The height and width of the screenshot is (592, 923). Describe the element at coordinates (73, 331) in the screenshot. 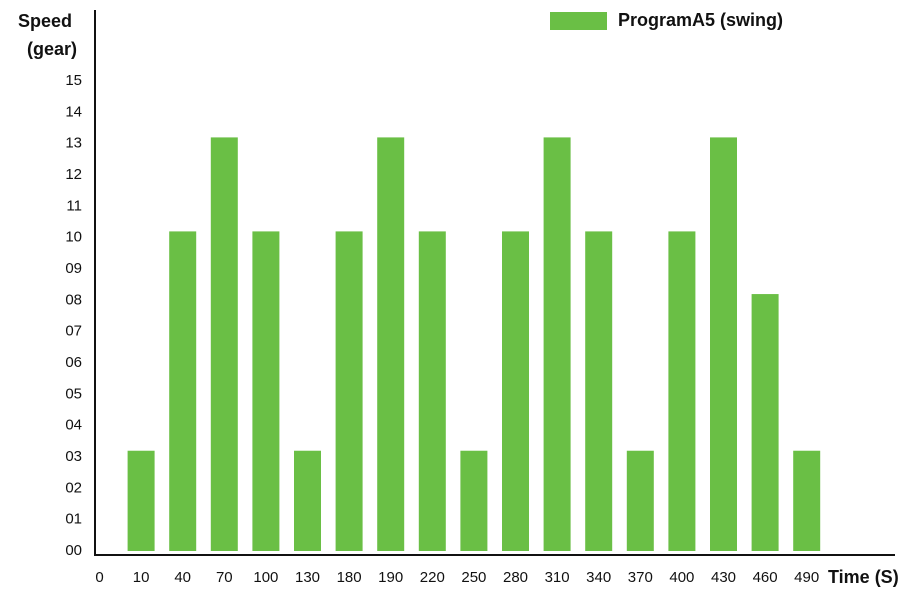

I see `y-tick-label: 07` at that location.